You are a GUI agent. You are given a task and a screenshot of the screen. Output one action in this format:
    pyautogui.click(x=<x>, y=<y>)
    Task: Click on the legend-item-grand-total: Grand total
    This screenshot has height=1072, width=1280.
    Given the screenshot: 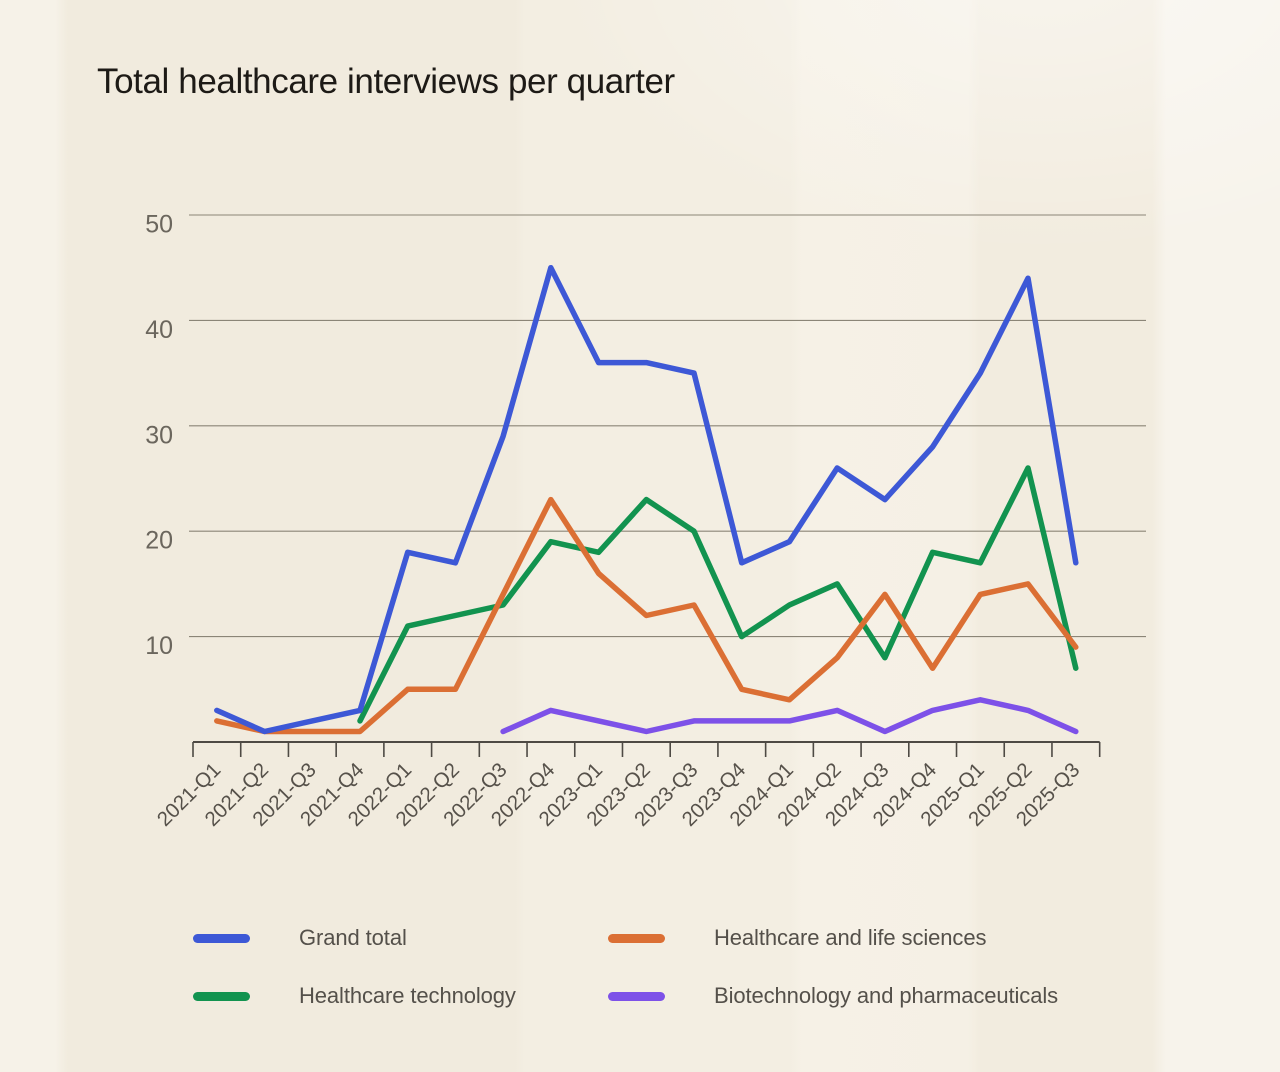 What is the action you would take?
    pyautogui.click(x=400, y=937)
    